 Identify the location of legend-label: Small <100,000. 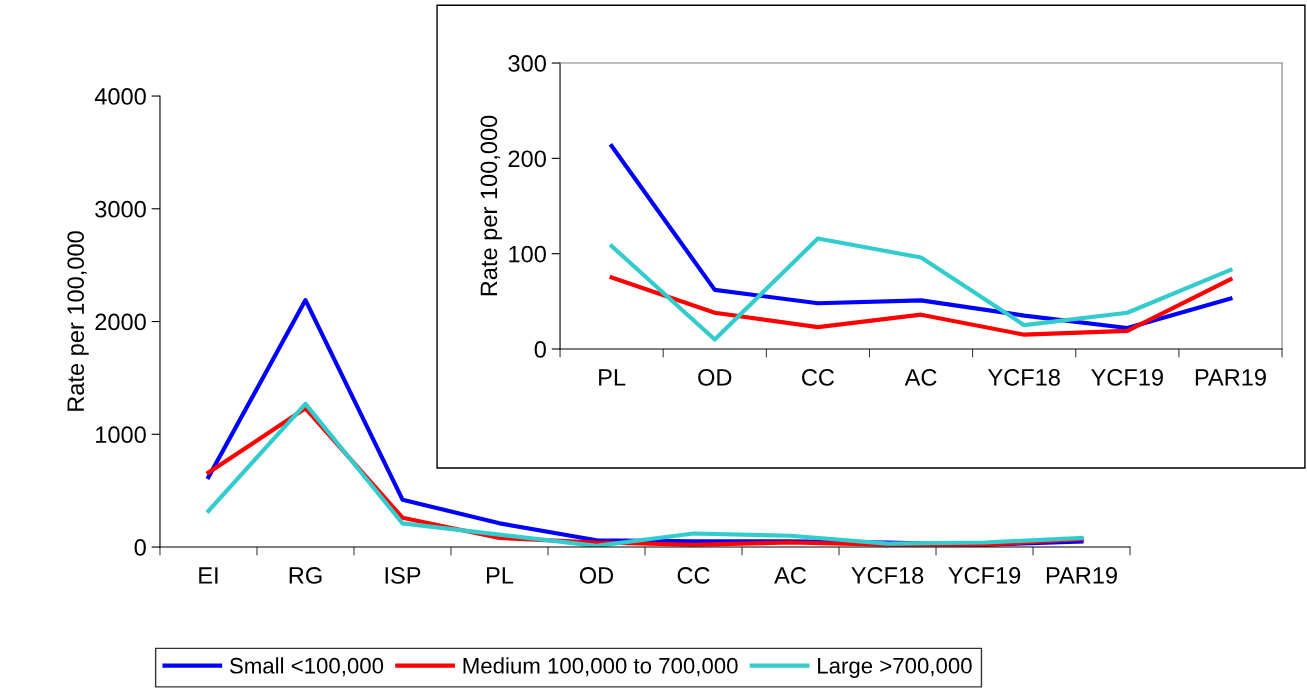
(306, 667).